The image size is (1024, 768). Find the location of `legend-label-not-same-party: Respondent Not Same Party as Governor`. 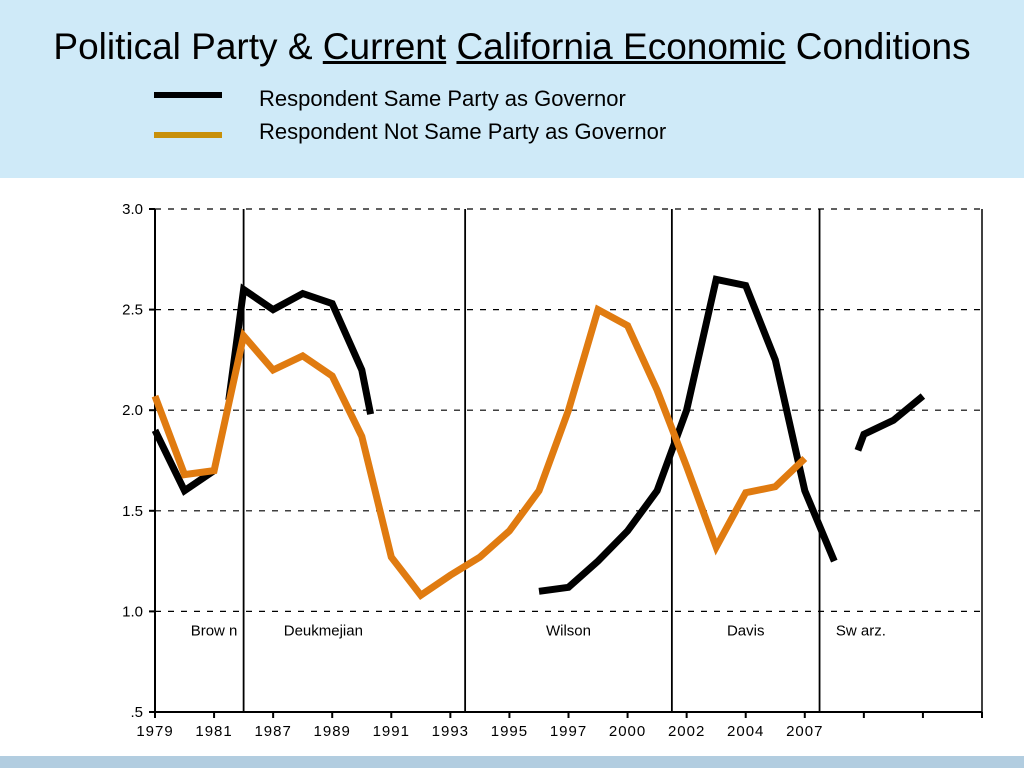

legend-label-not-same-party: Respondent Not Same Party as Governor is located at coordinates (463, 131).